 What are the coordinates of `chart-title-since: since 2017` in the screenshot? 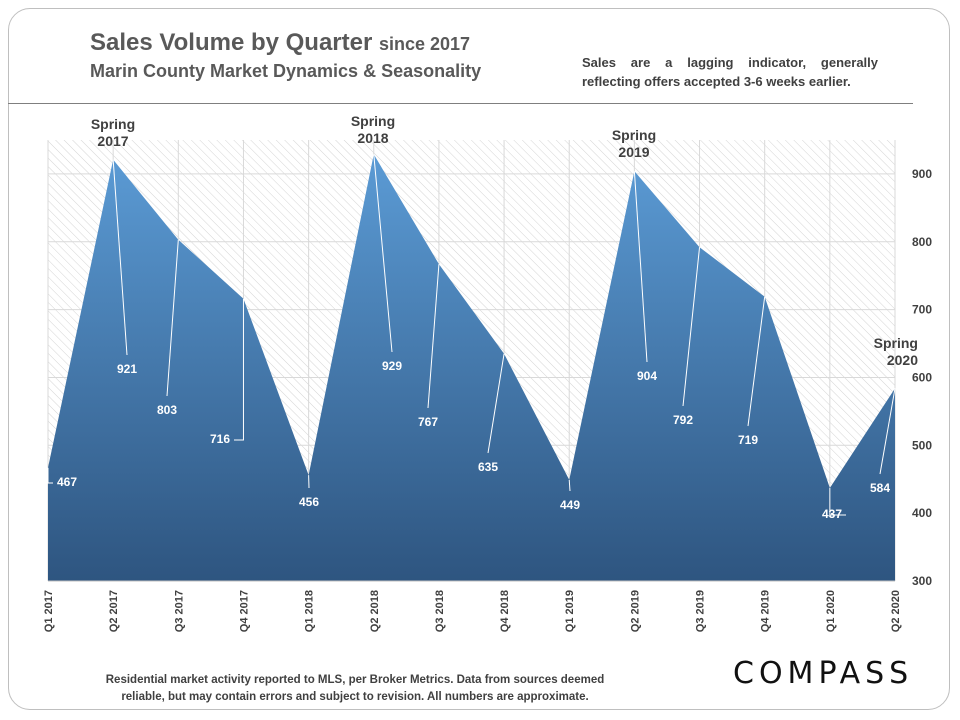 It's located at (425, 44).